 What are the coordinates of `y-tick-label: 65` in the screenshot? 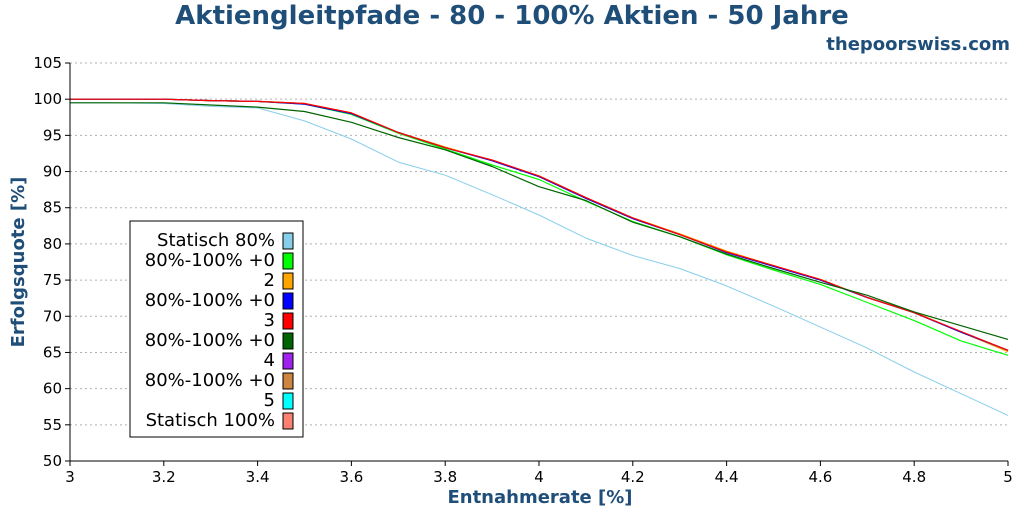 It's located at (52, 352).